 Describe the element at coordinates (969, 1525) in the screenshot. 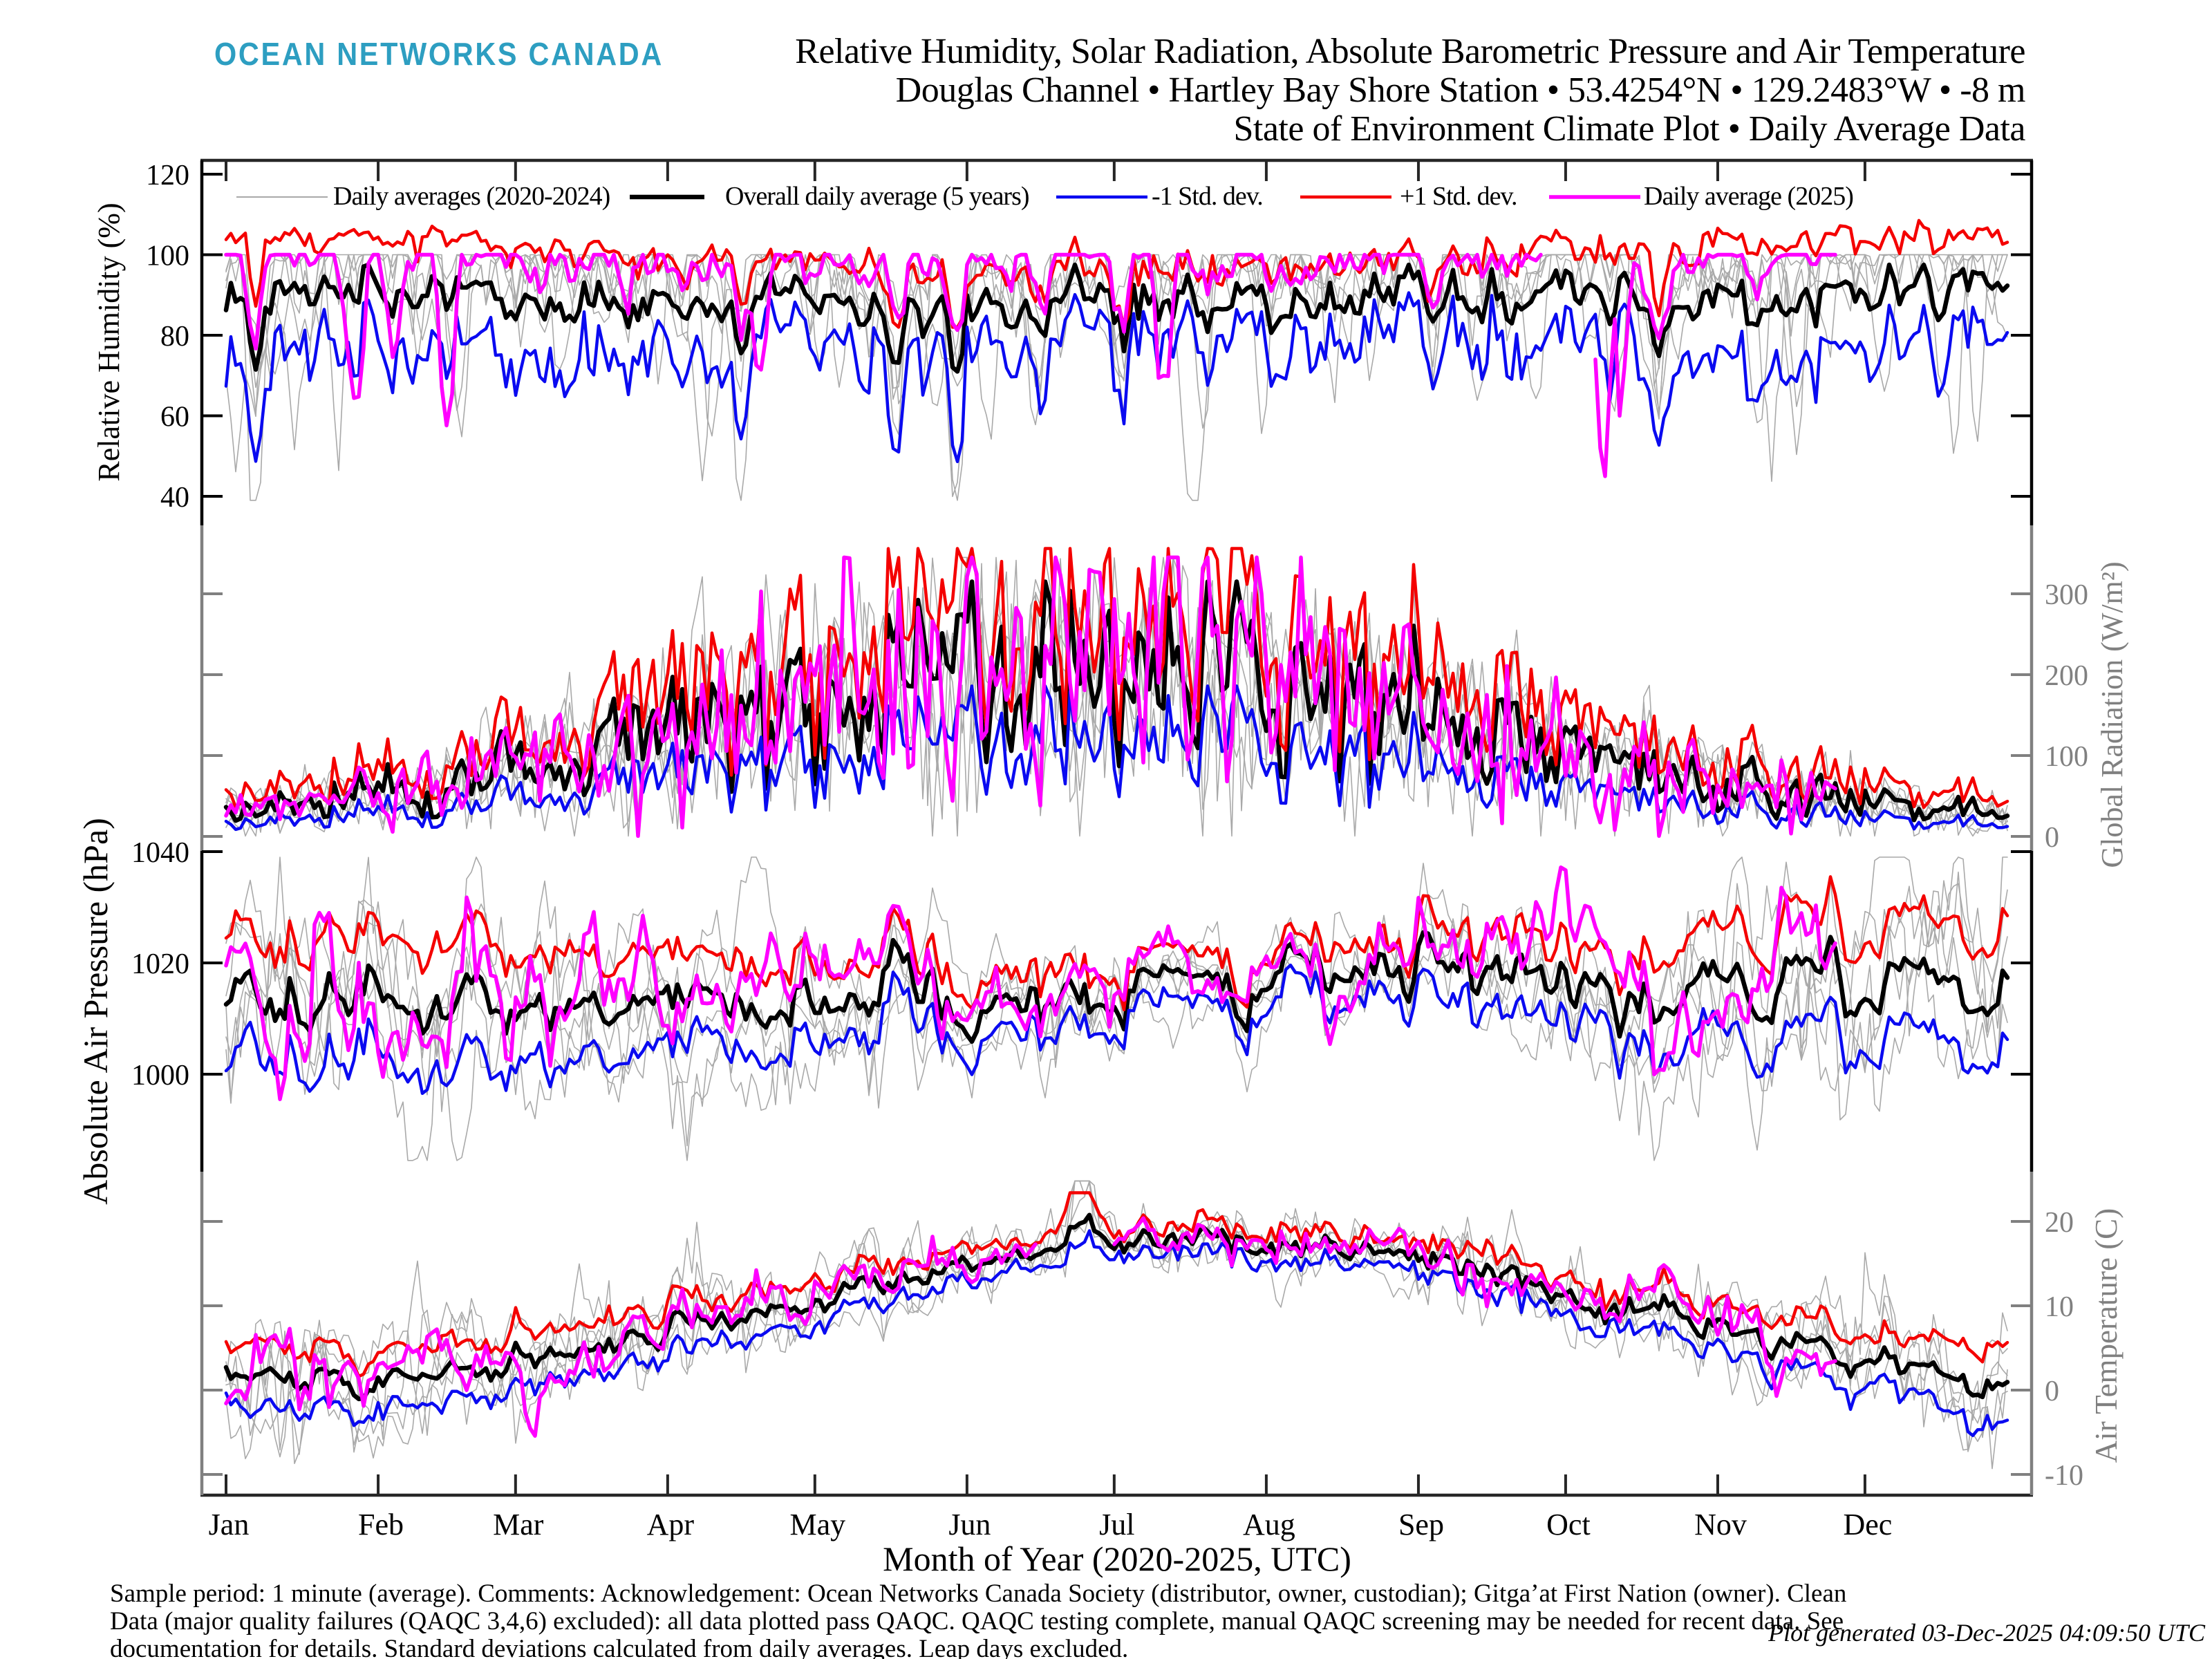

I see `svg-text: Jun` at that location.